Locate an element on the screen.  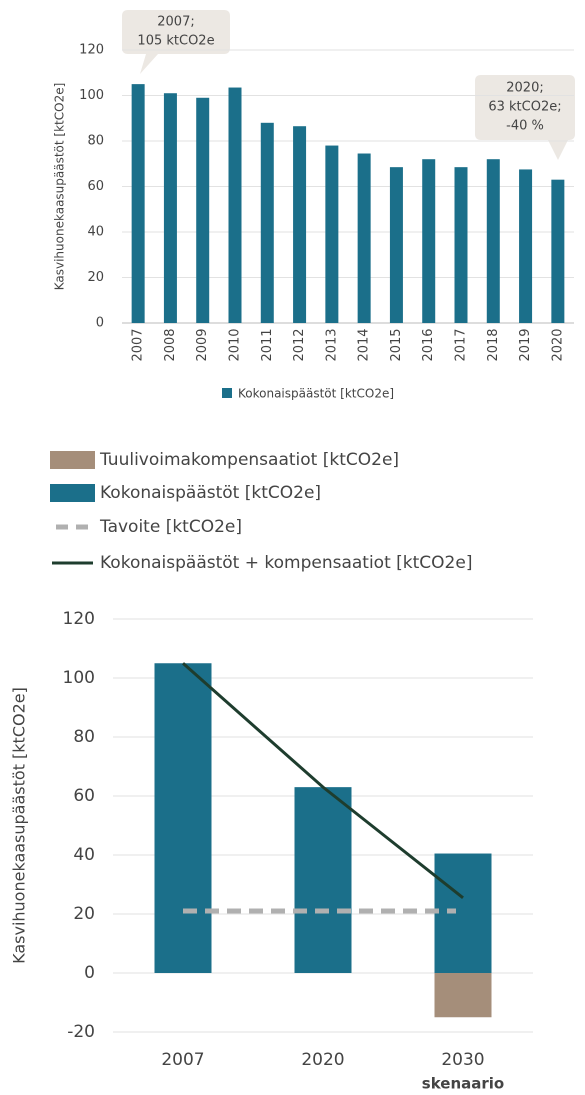
annotation: 105 ktCO2e is located at coordinates (175, 41).